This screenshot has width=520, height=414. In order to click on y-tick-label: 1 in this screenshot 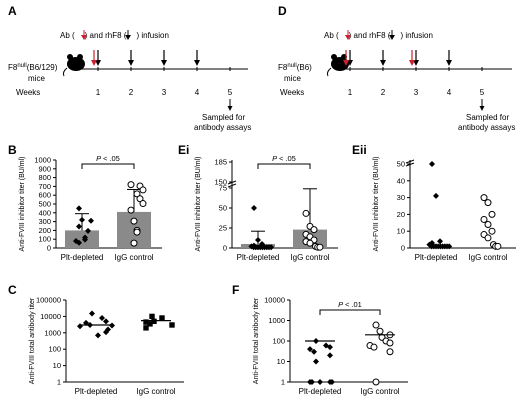, I will do `click(59, 382)`.